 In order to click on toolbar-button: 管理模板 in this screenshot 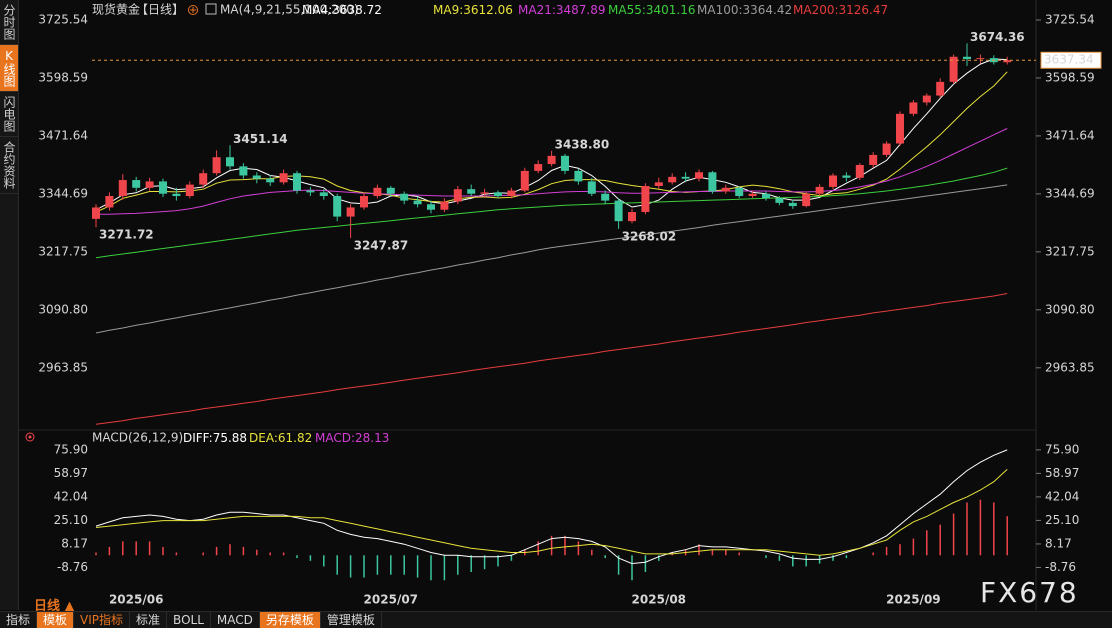, I will do `click(351, 620)`.